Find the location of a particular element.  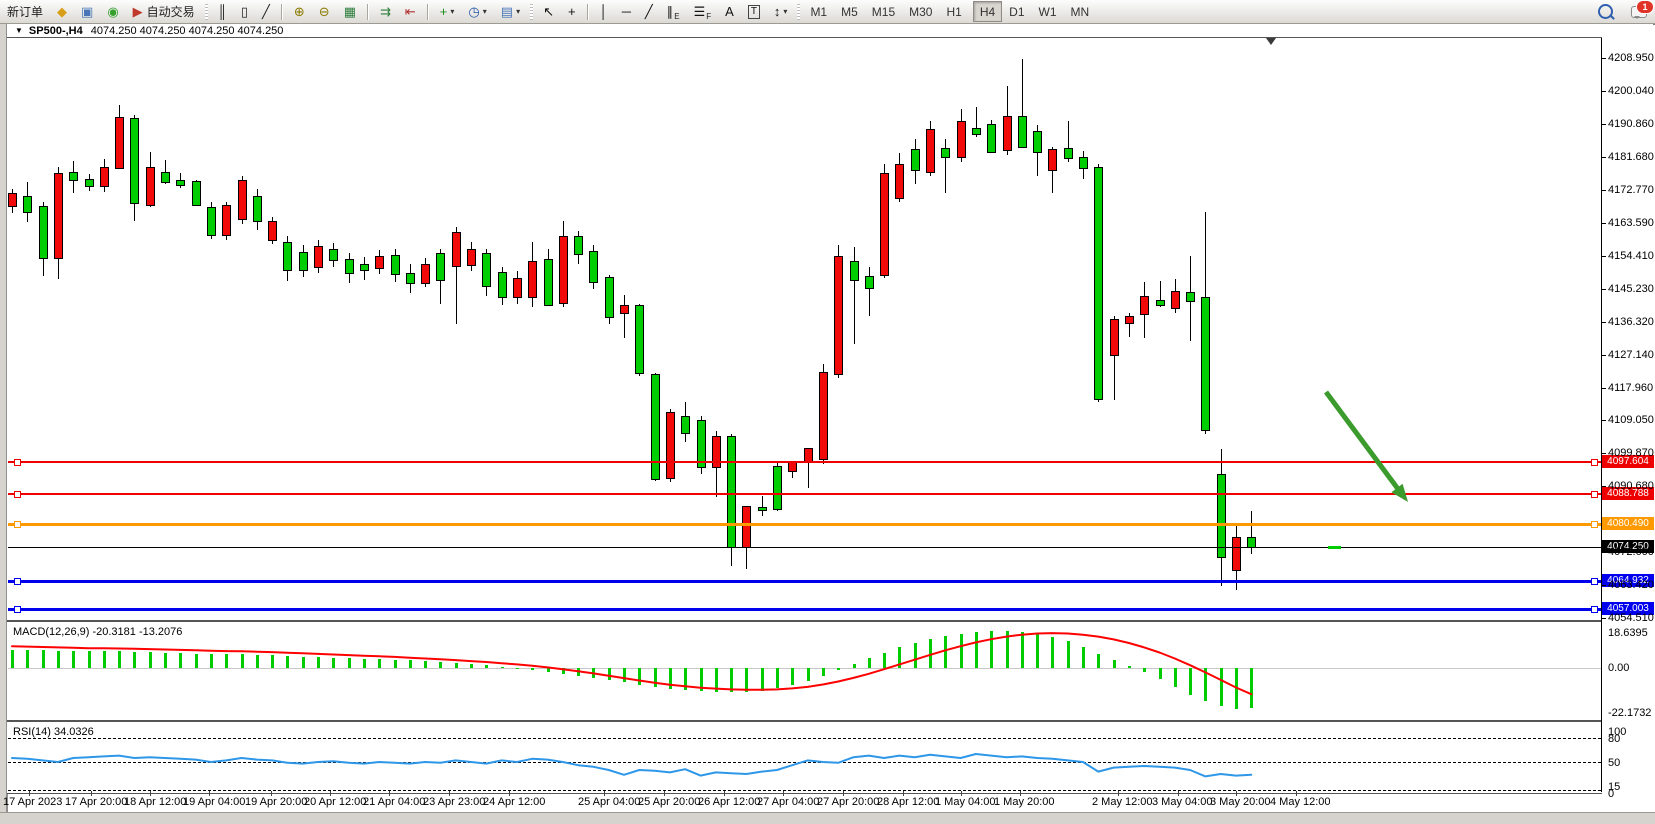

timeframe-button-m1: M1 is located at coordinates (819, 11).